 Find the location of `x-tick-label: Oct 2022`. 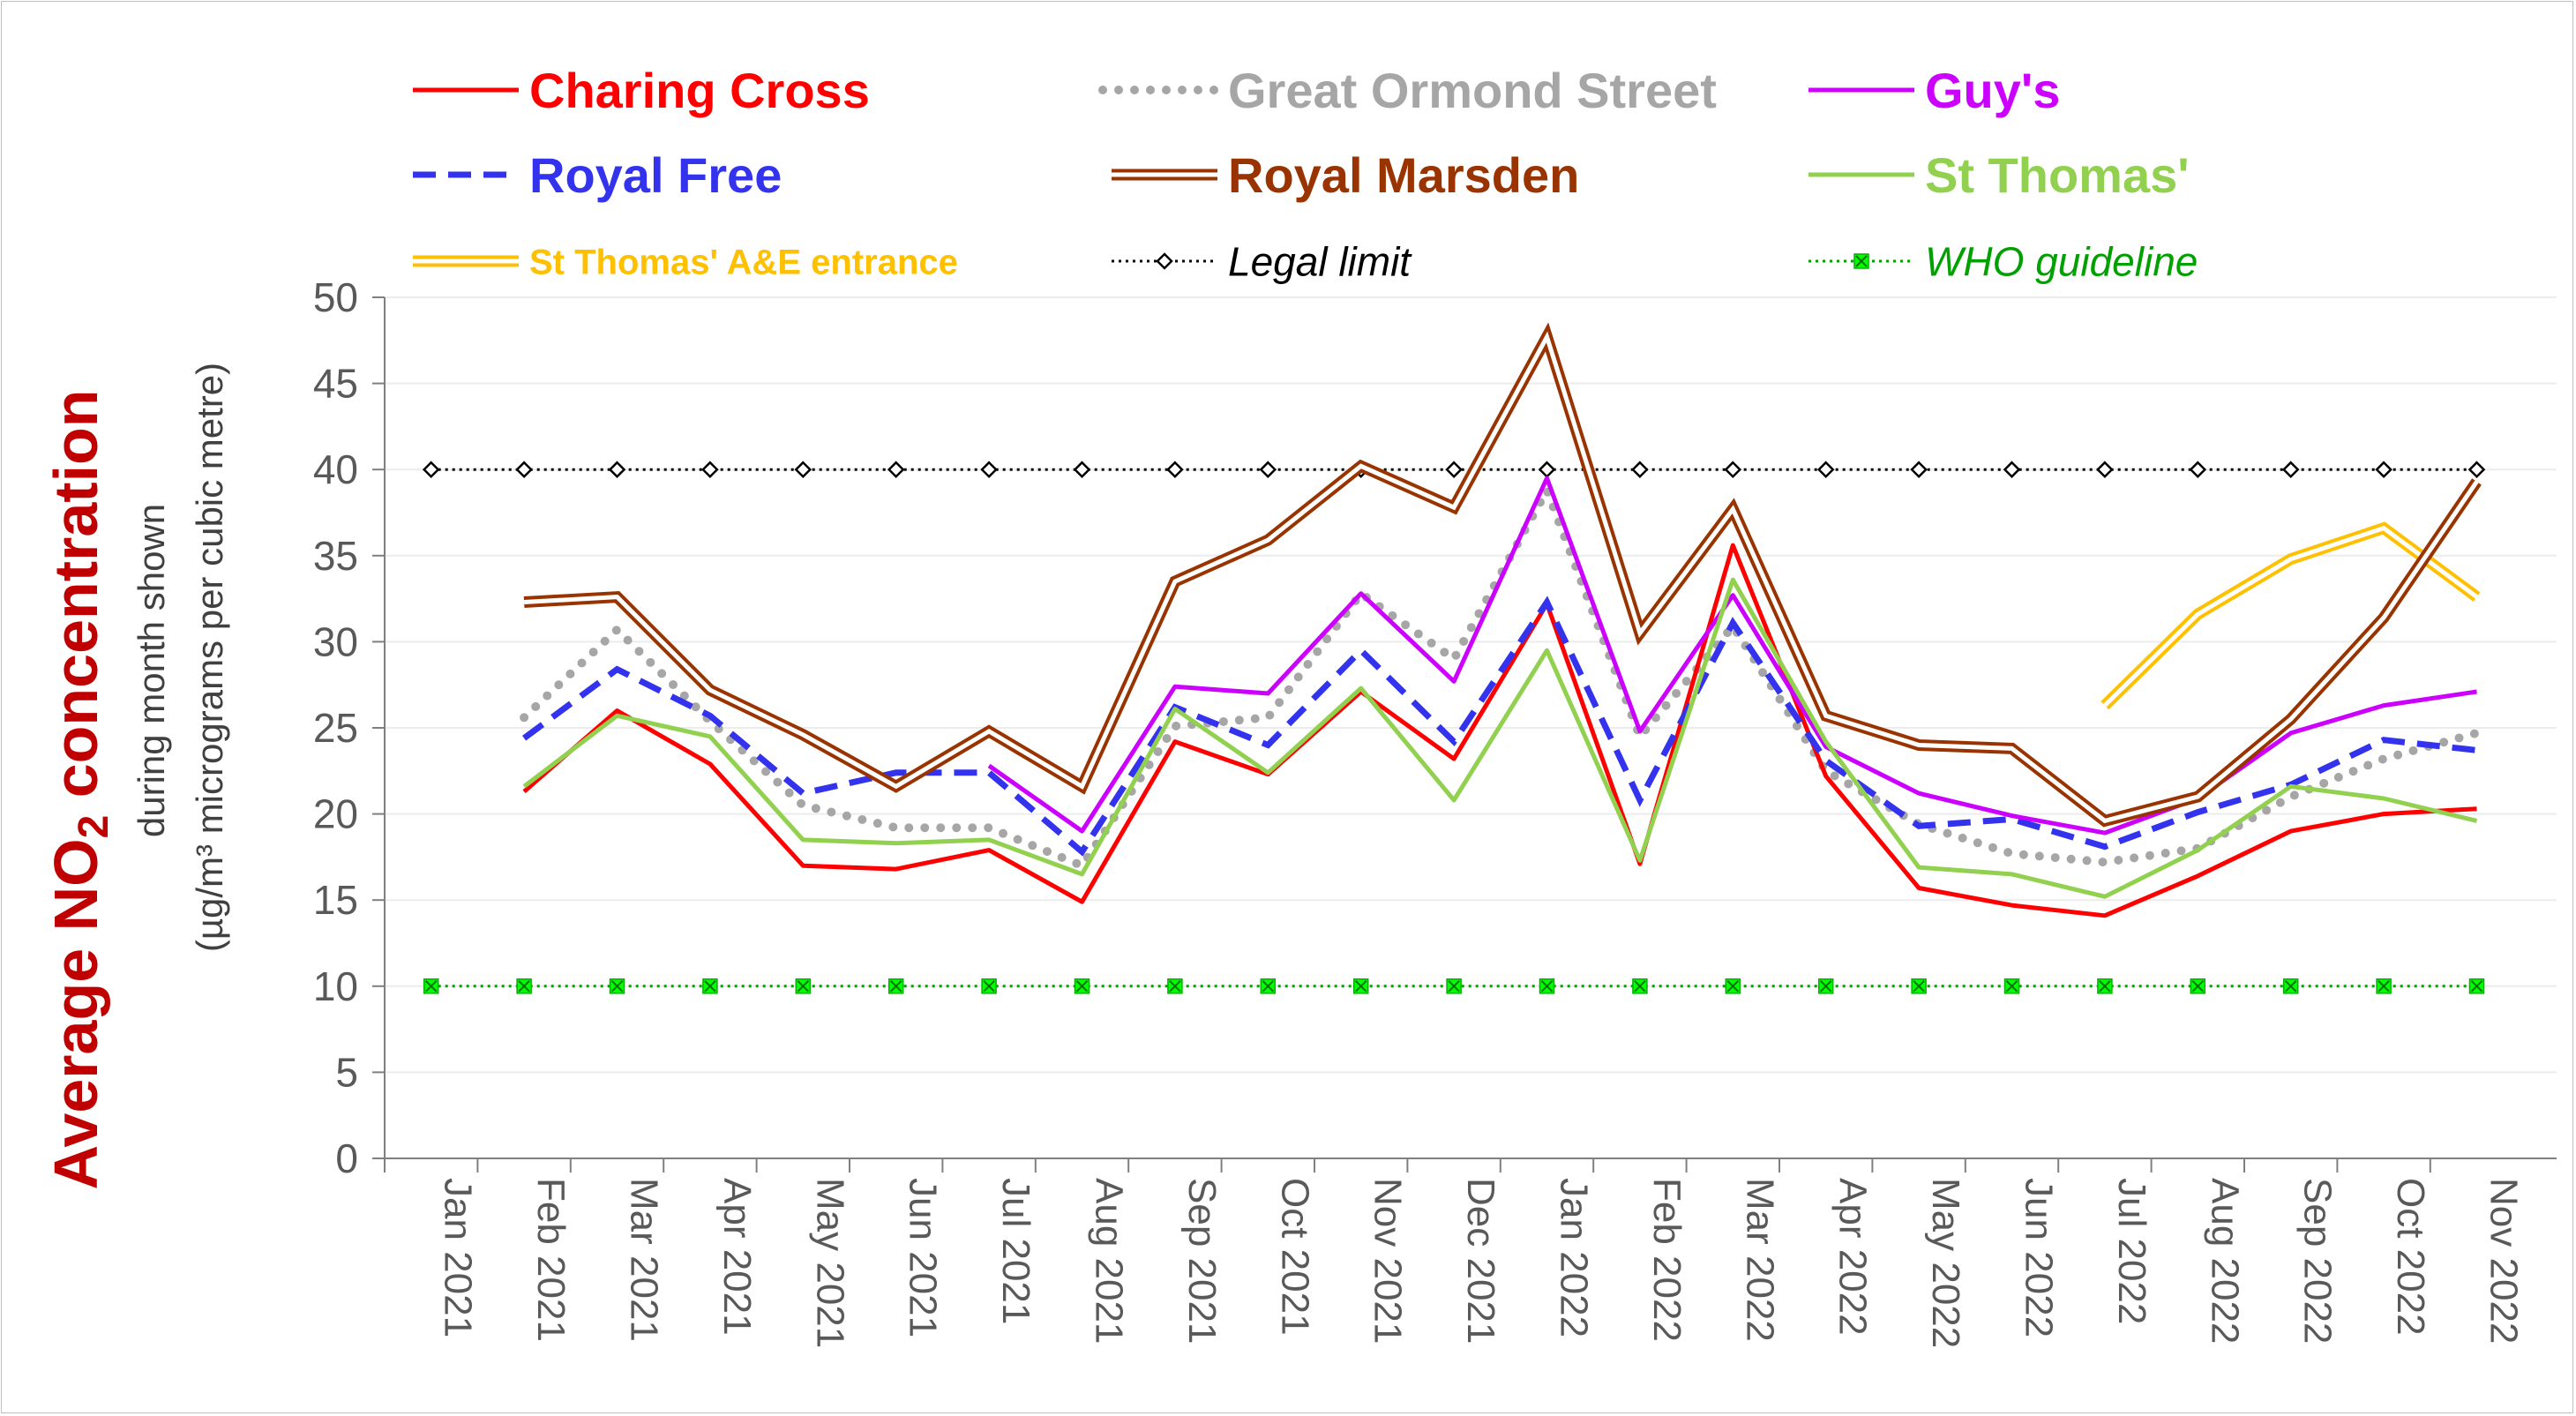

x-tick-label: Oct 2022 is located at coordinates (2411, 1257).